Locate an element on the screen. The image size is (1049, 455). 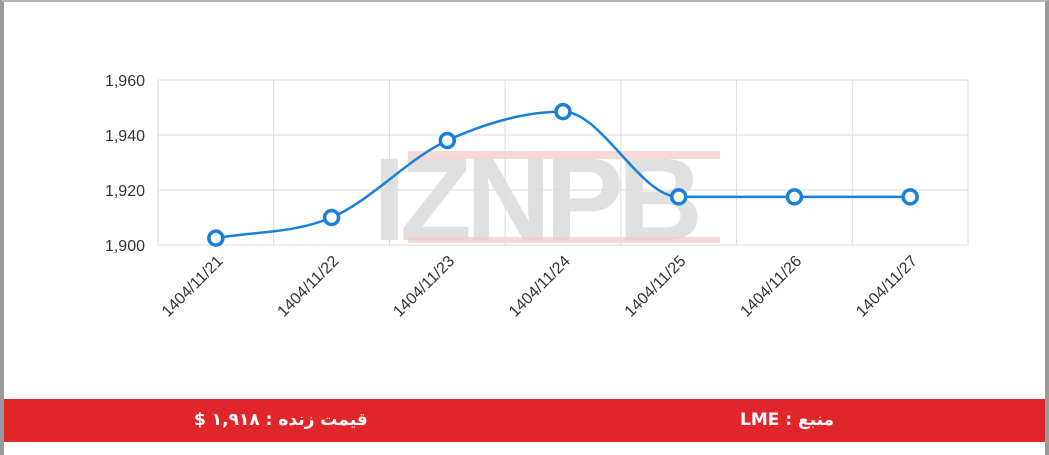
live-price-label: قیمت زنده : ۱,۹۱۸ $ is located at coordinates (281, 420).